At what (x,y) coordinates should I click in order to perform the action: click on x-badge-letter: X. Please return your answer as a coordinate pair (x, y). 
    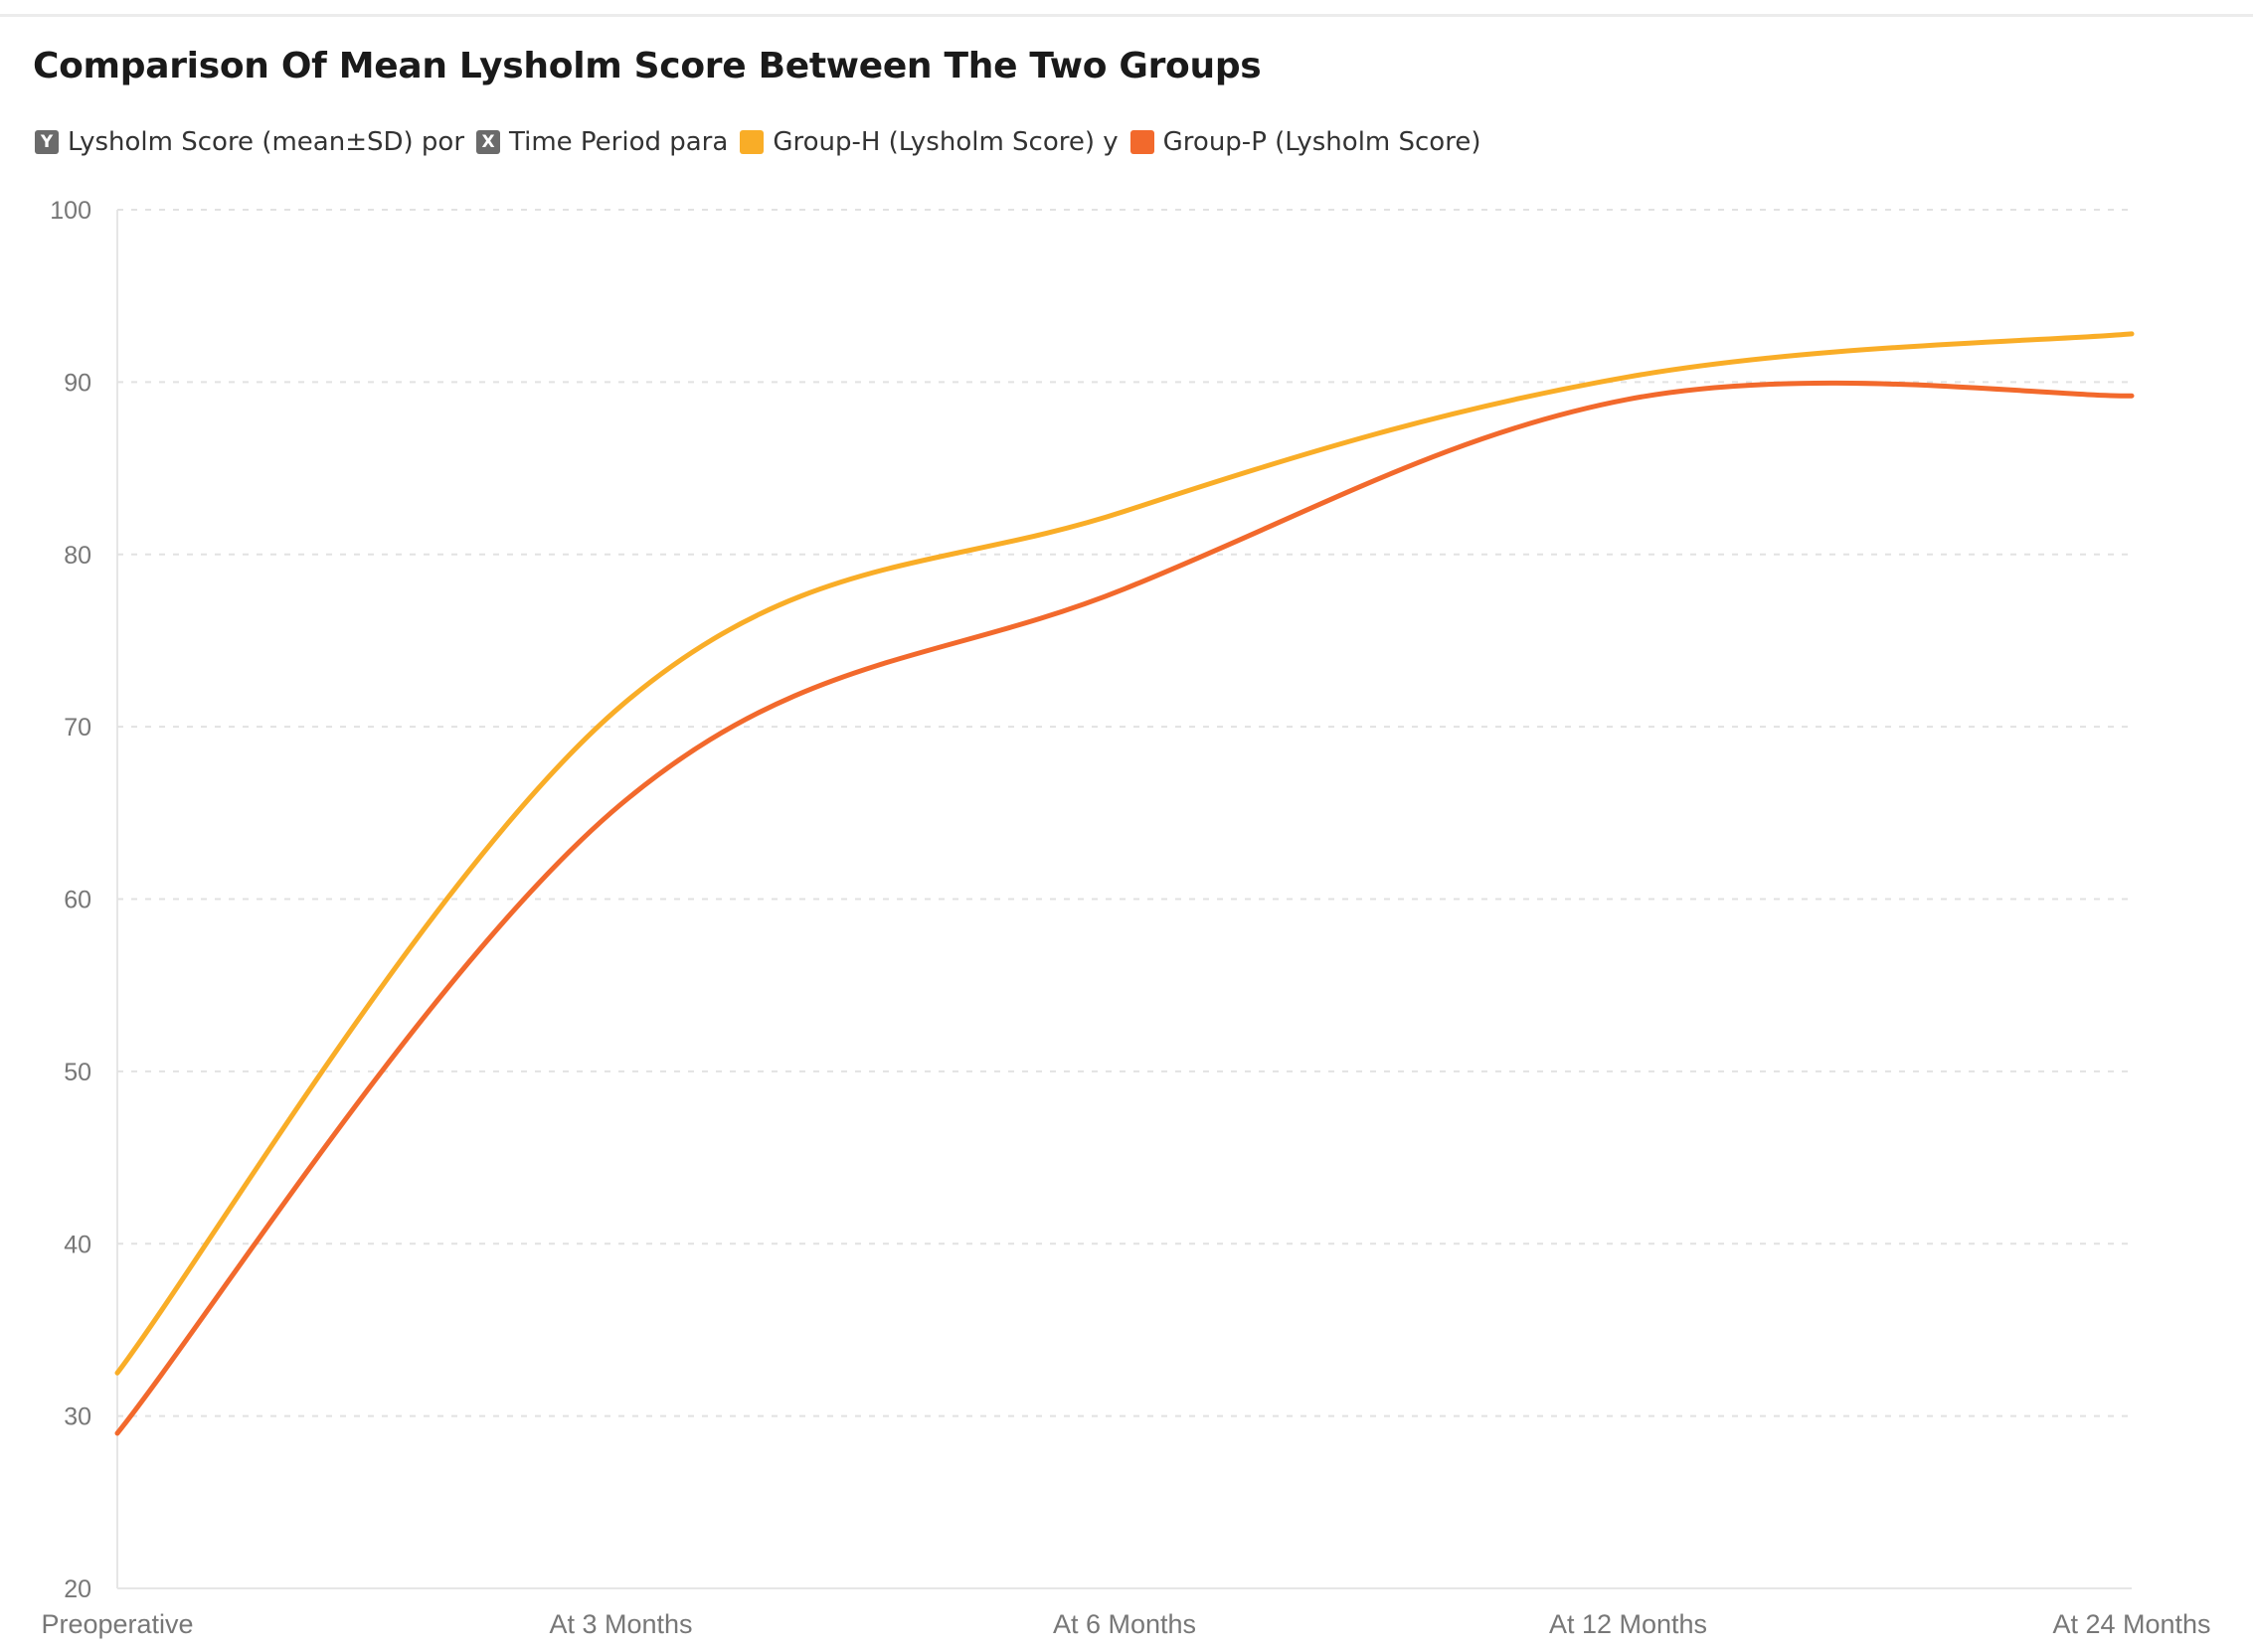
    Looking at the image, I should click on (488, 142).